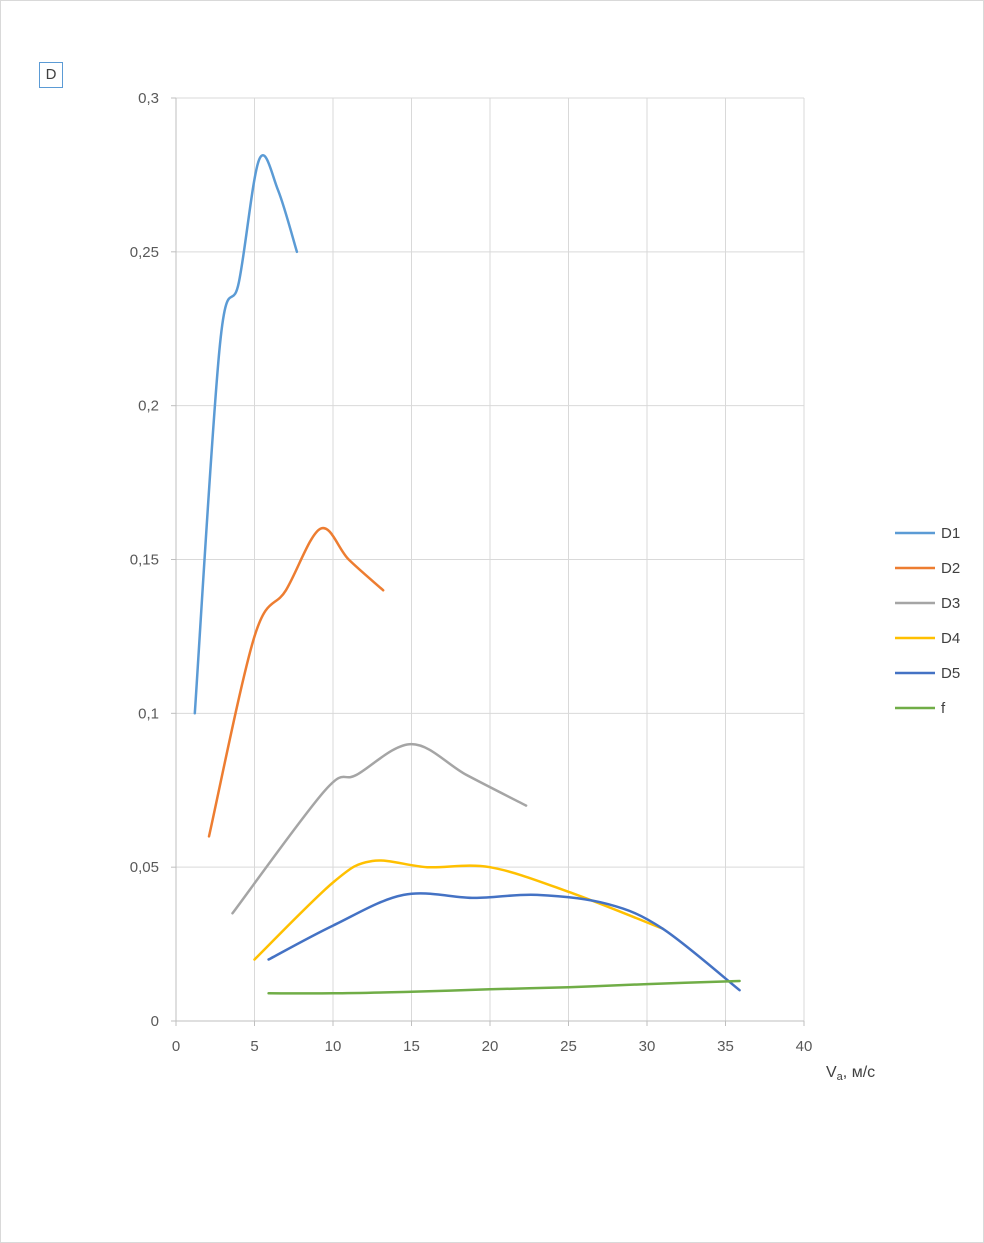 The image size is (984, 1243). I want to click on x-tick-labels: 0 5 10 15 20 25 30 35 40, so click(492, 1046).